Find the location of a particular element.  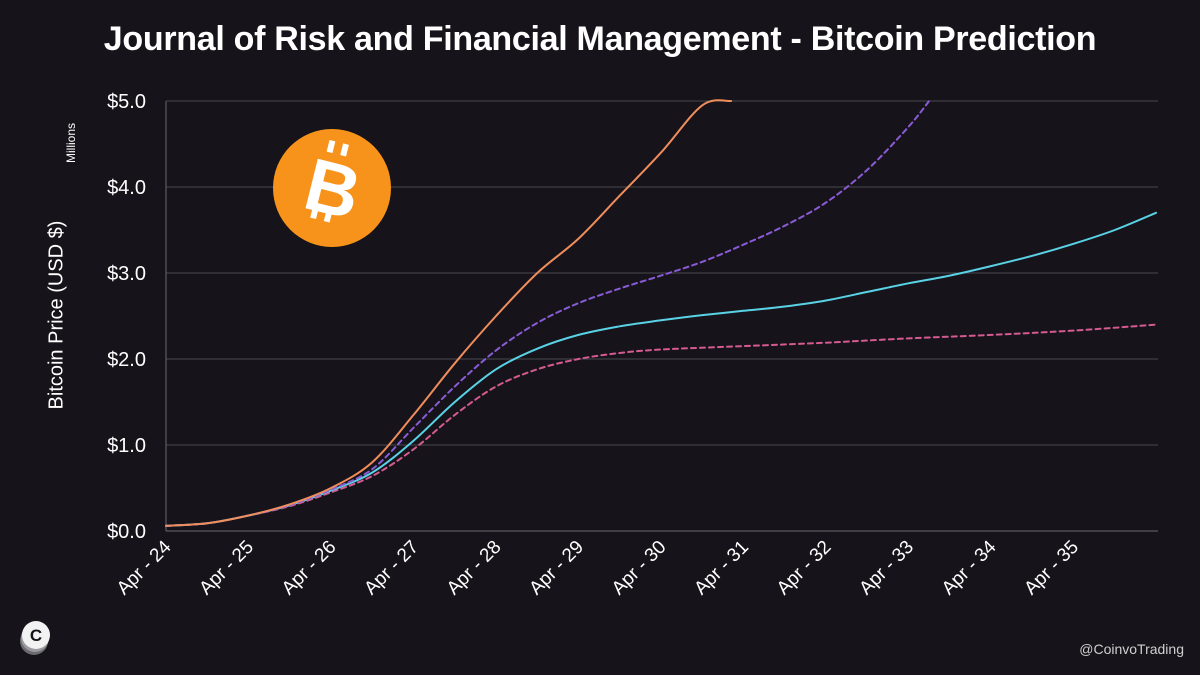

y-tick-label: $2.0 is located at coordinates (126, 360).